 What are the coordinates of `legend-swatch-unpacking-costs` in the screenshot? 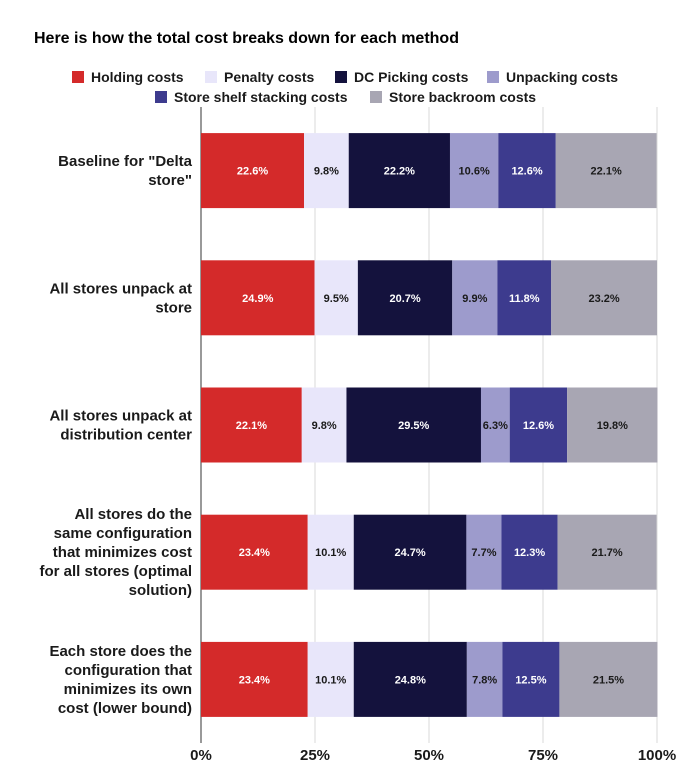 It's located at (493, 77).